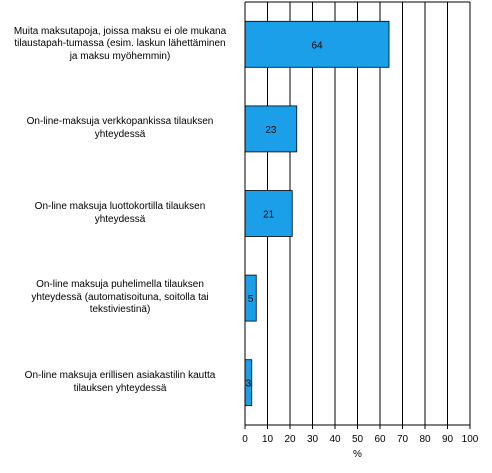 This screenshot has width=492, height=473. I want to click on category-label-line: On-line maksuja puhelimella tilauksen, so click(120, 285).